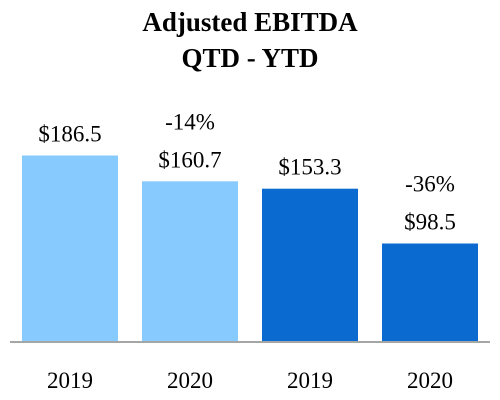  What do you see at coordinates (69, 134) in the screenshot?
I see `value-label-1: $186.5` at bounding box center [69, 134].